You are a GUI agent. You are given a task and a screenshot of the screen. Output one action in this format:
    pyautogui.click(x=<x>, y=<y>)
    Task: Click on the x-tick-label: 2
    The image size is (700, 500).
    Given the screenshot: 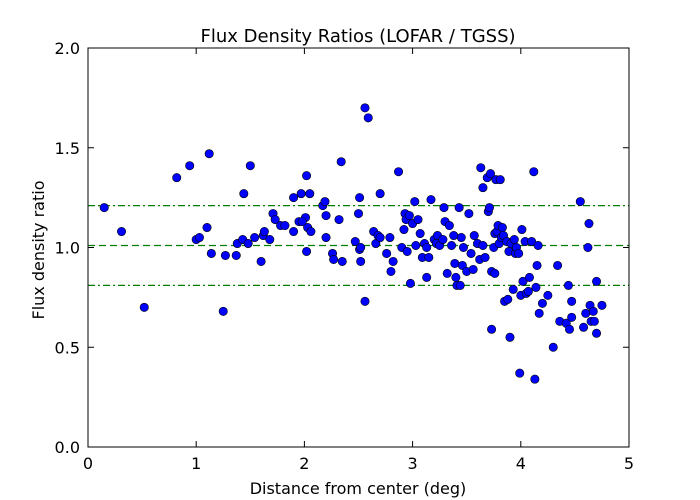 What is the action you would take?
    pyautogui.click(x=304, y=463)
    